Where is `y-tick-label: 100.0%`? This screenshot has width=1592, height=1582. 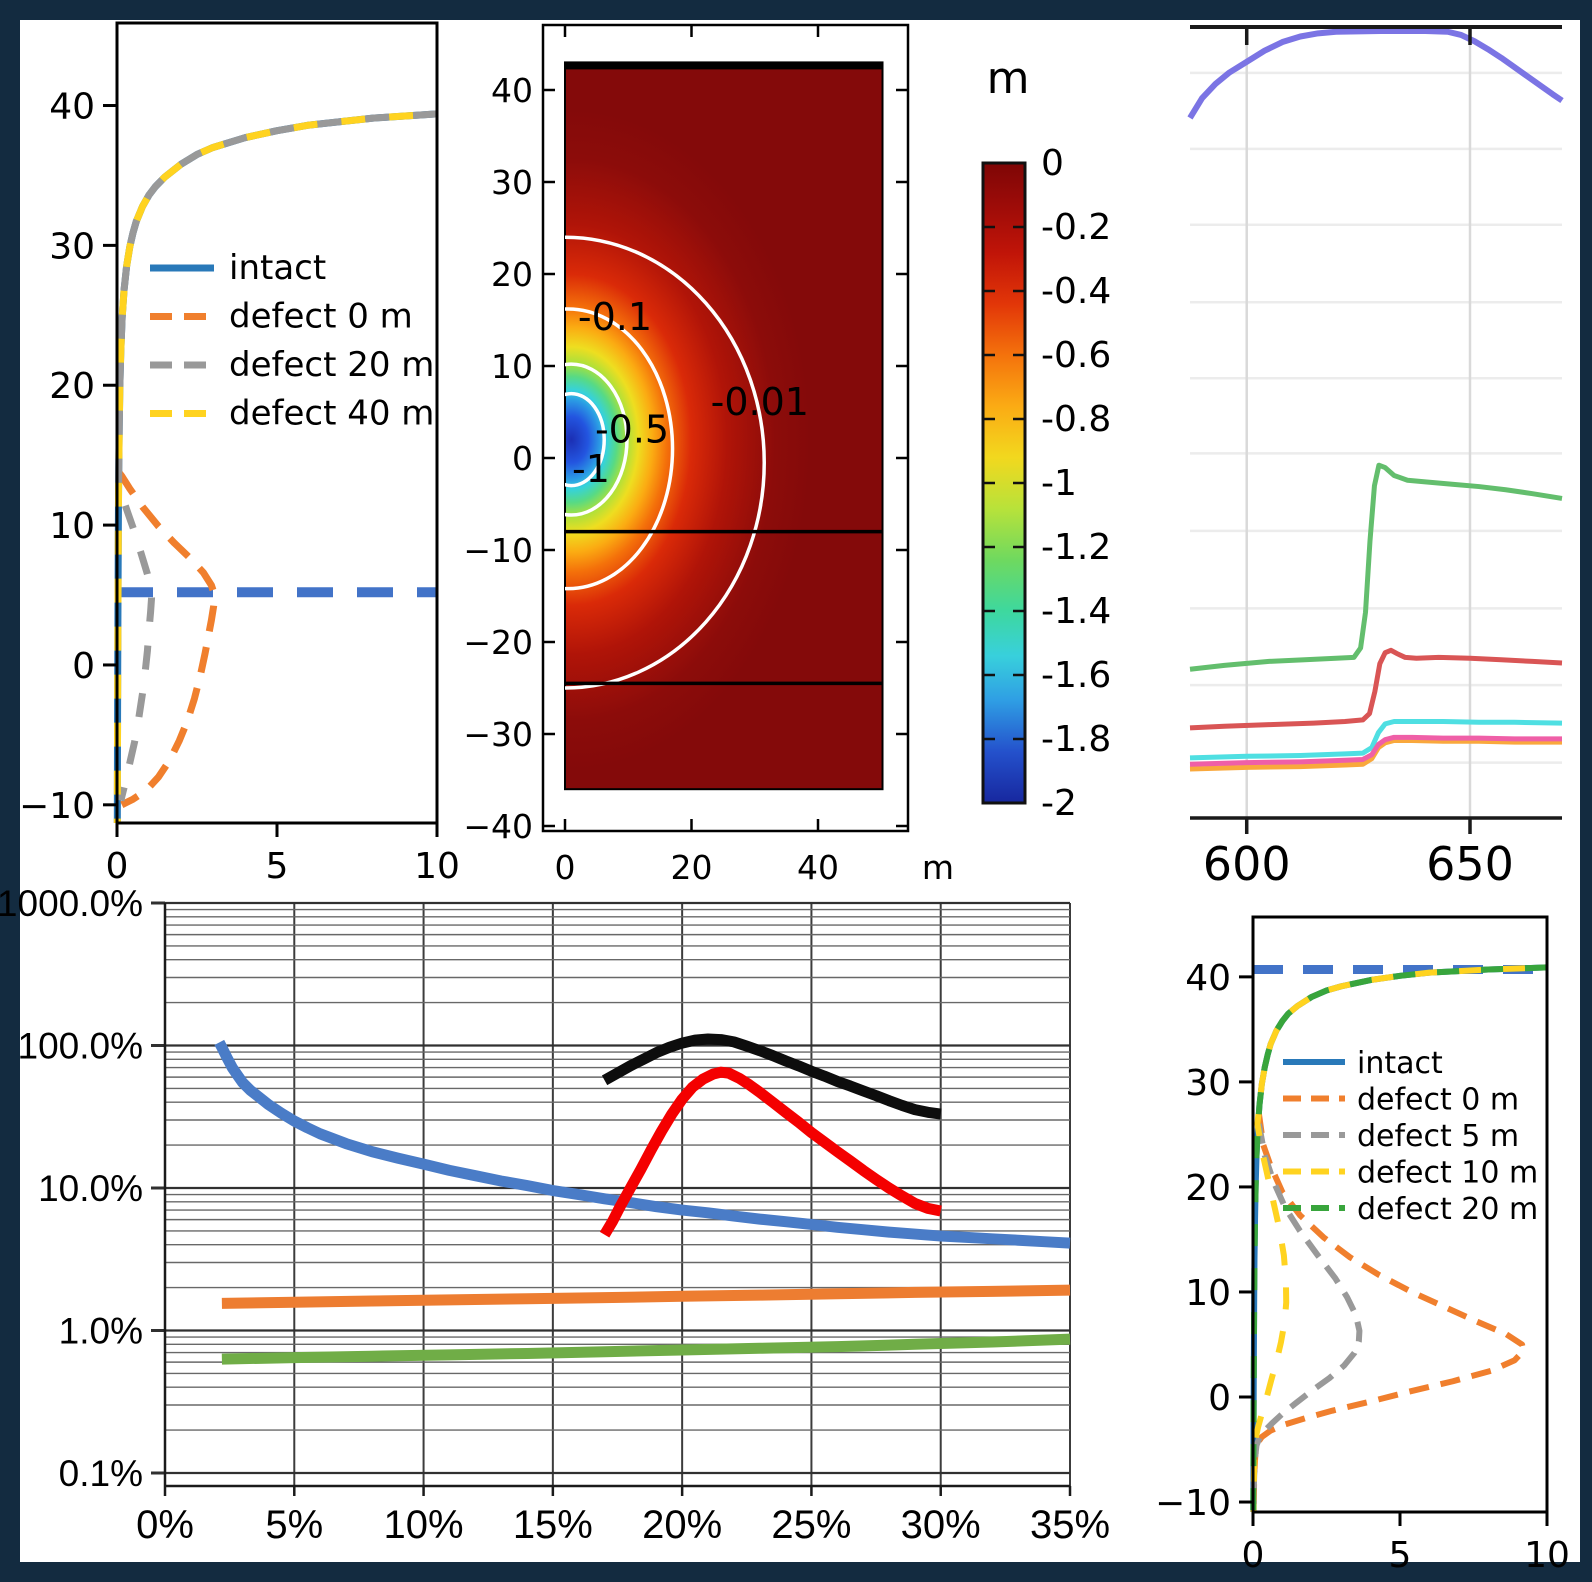 y-tick-label: 100.0% is located at coordinates (81, 1046).